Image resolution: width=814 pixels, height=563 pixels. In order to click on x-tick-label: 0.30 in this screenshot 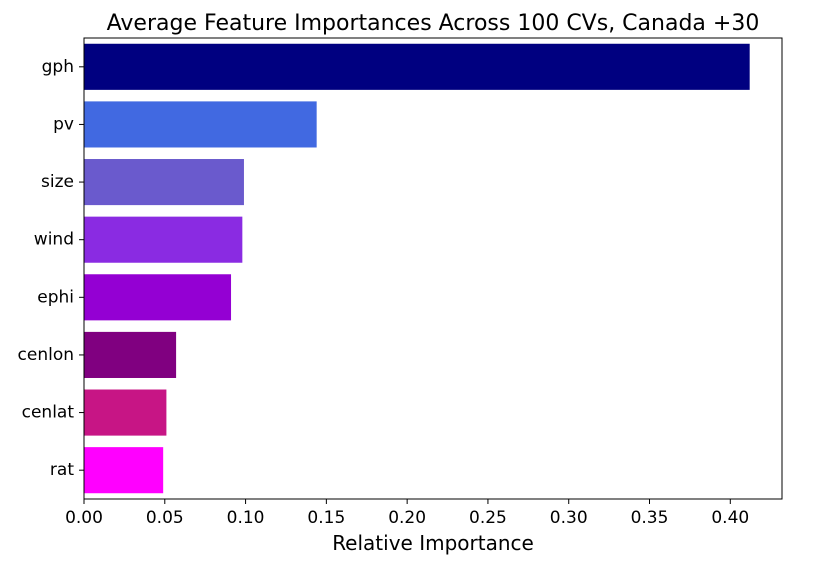, I will do `click(569, 518)`.